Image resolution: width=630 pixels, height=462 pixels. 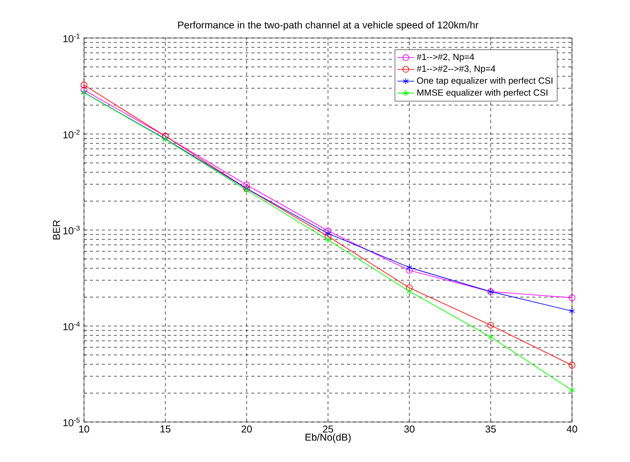 I want to click on chart-title: Performance in the two-path channel at a vehicle speed of 120km/hr, so click(x=328, y=25).